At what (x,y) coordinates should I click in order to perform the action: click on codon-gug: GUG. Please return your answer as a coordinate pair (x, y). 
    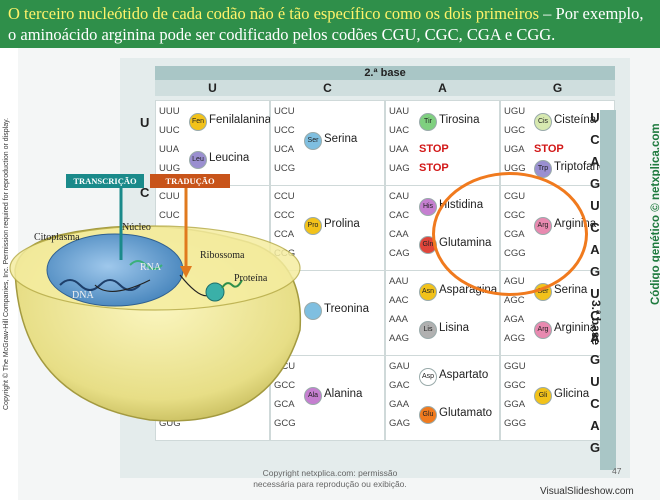
    Looking at the image, I should click on (170, 423).